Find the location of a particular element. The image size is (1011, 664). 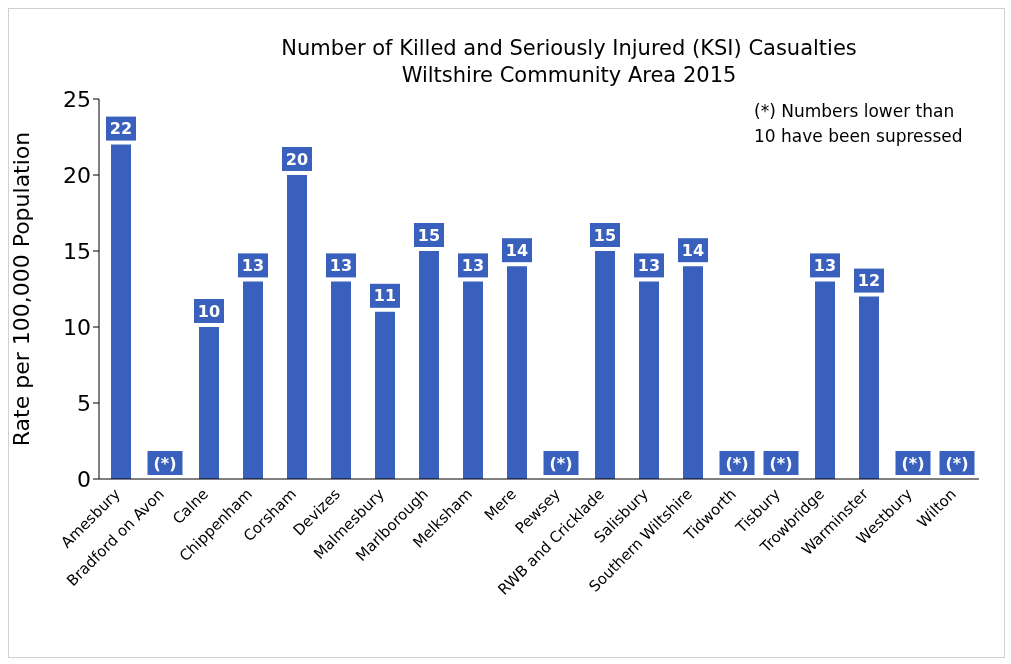

data-label: 11 is located at coordinates (385, 296).